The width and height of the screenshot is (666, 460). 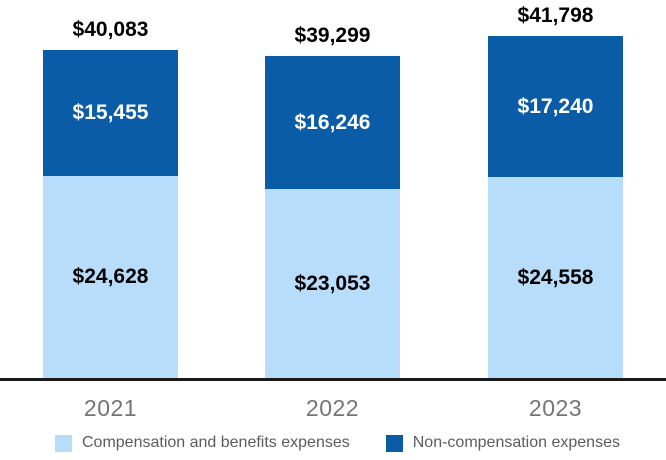 What do you see at coordinates (110, 408) in the screenshot?
I see `x-axis-label: 2021` at bounding box center [110, 408].